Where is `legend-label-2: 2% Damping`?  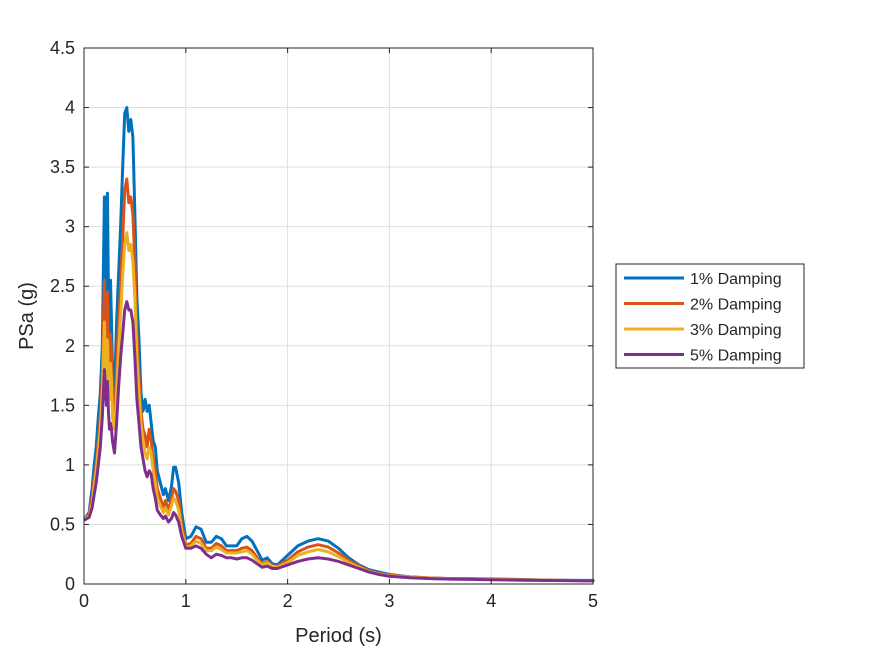
legend-label-2: 2% Damping is located at coordinates (736, 305).